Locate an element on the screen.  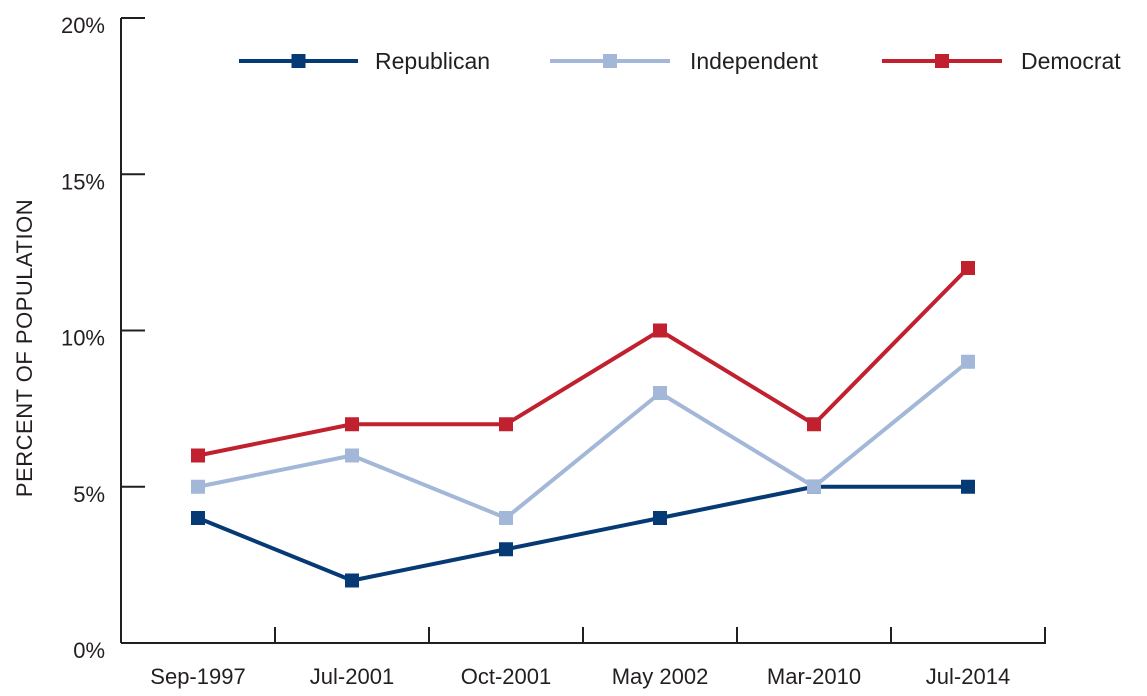
legend-label-independent: Independent is located at coordinates (754, 61).